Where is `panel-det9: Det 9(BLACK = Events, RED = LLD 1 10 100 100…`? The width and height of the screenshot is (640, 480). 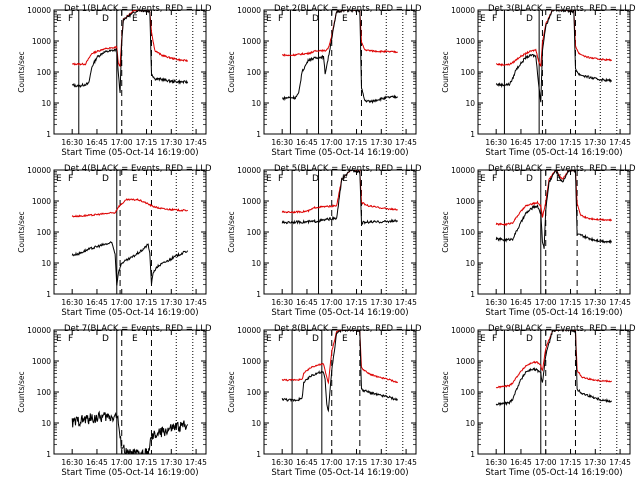 panel-det9: Det 9(BLACK = Events, RED = LLD 1 10 100 100… is located at coordinates (538, 401).